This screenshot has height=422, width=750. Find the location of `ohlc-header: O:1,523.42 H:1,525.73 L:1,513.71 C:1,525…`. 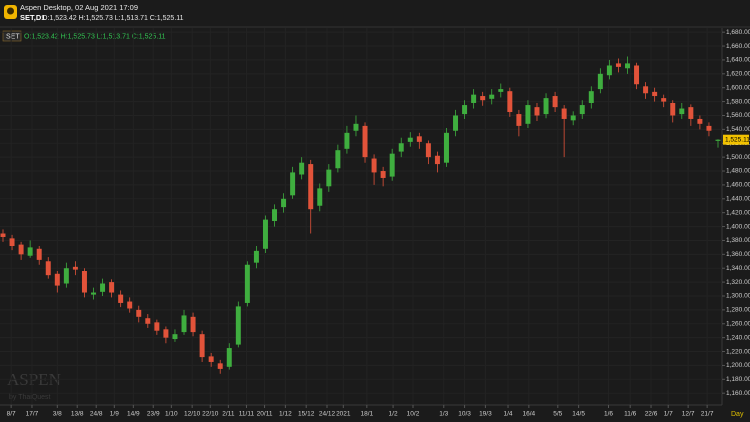

ohlc-header: O:1,523.42 H:1,525.73 L:1,513.71 C:1,525… is located at coordinates (113, 18).